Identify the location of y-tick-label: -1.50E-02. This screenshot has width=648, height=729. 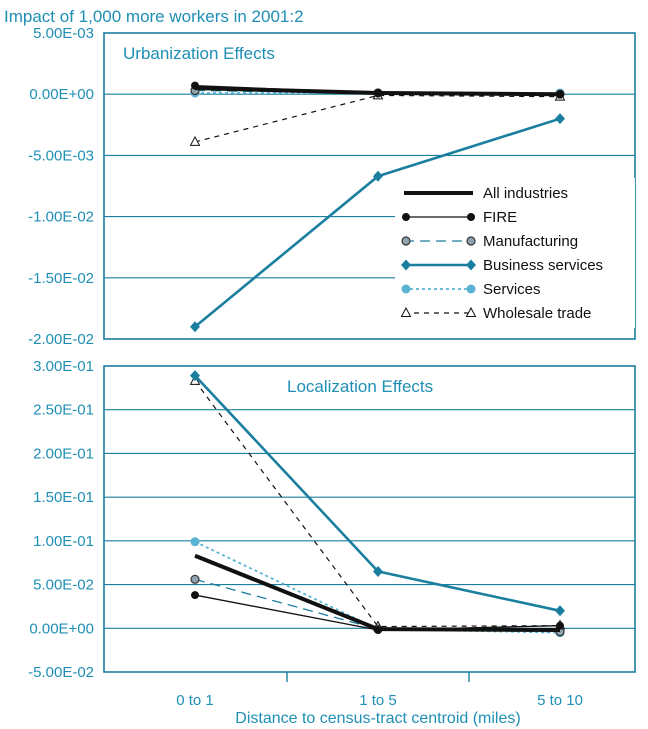
(61, 278).